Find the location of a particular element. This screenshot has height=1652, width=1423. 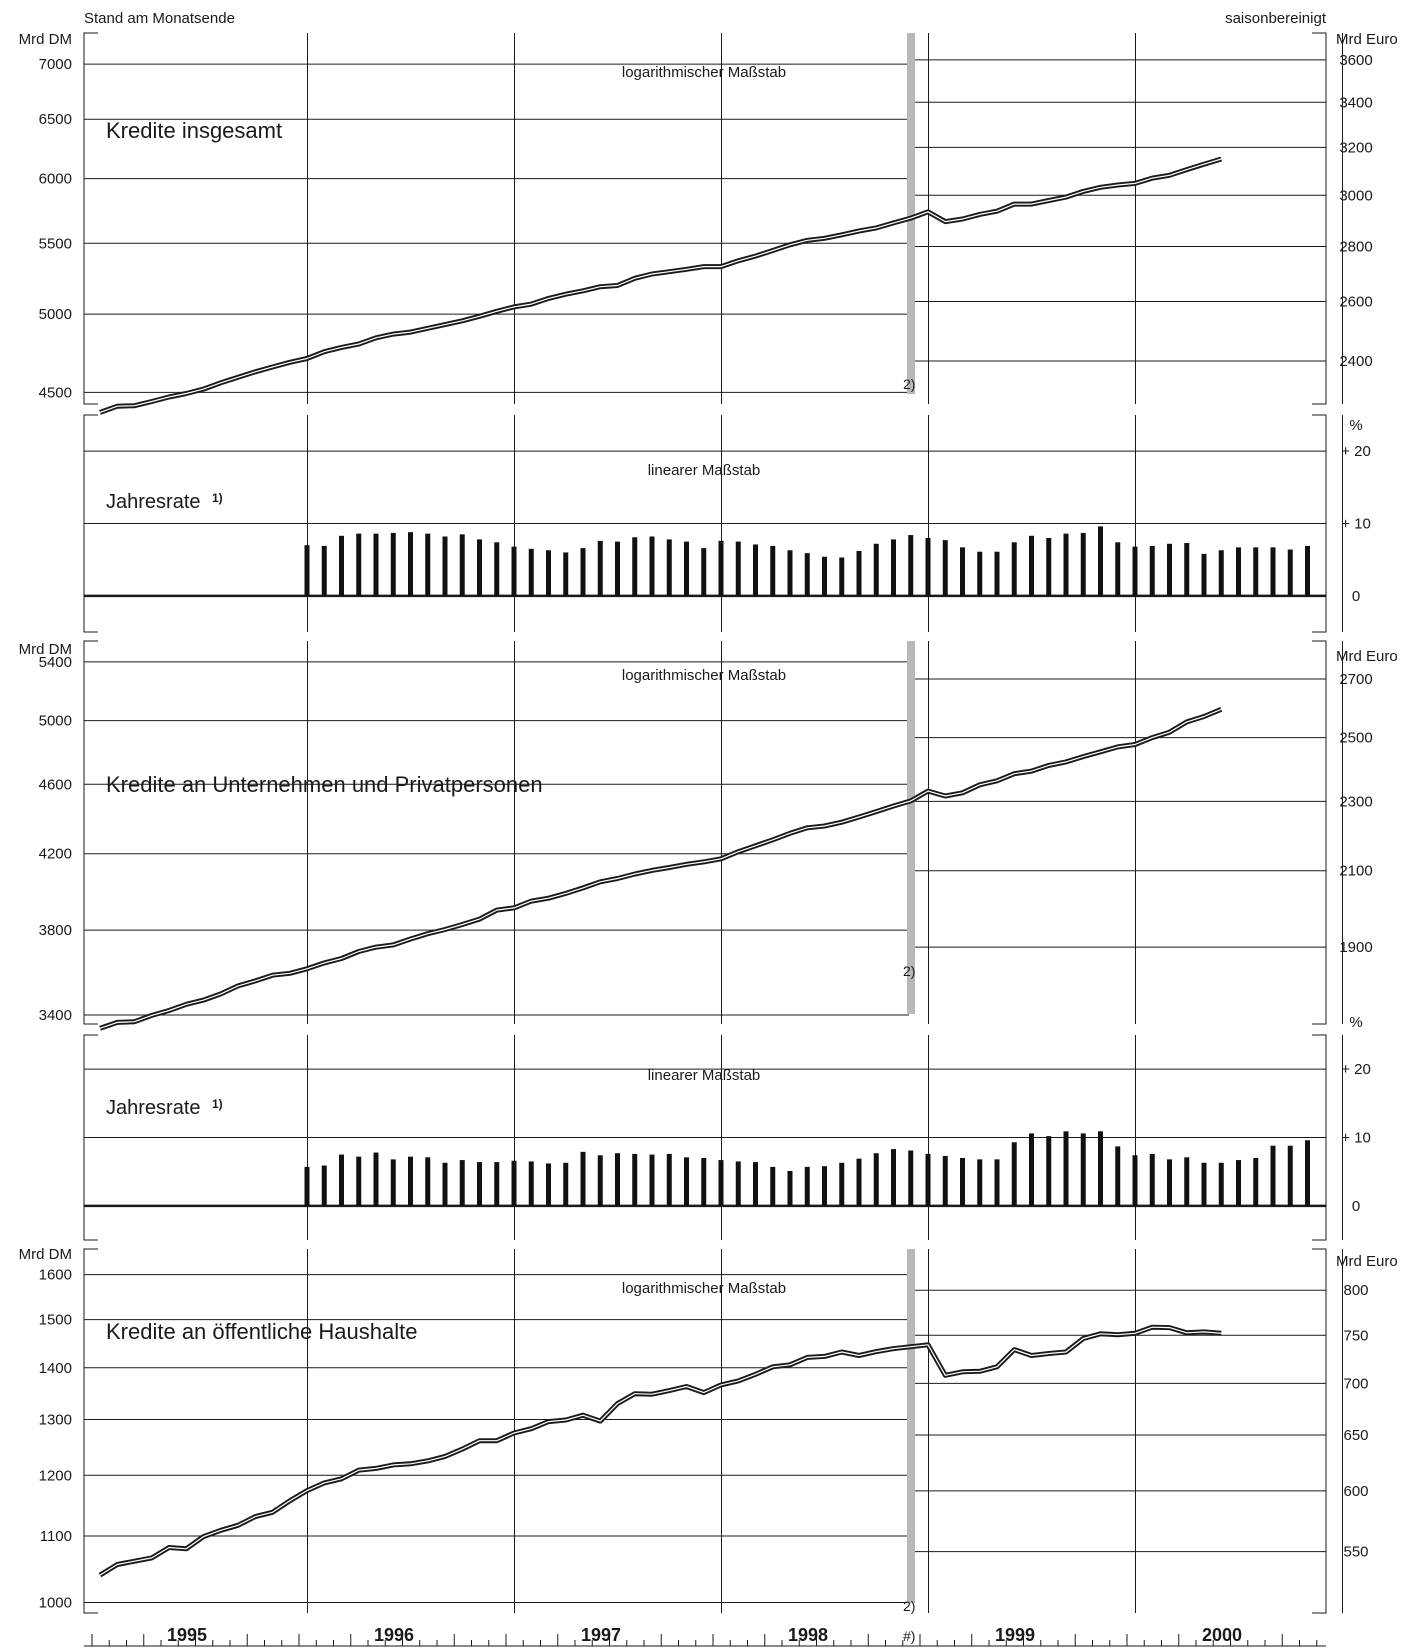

euro-tick-label: 2300 is located at coordinates (1355, 801).